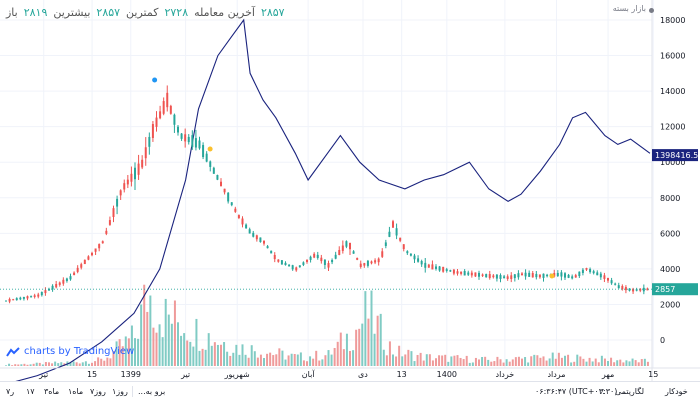 The height and width of the screenshot is (404, 700). Describe the element at coordinates (132, 391) in the screenshot. I see `divider` at that location.